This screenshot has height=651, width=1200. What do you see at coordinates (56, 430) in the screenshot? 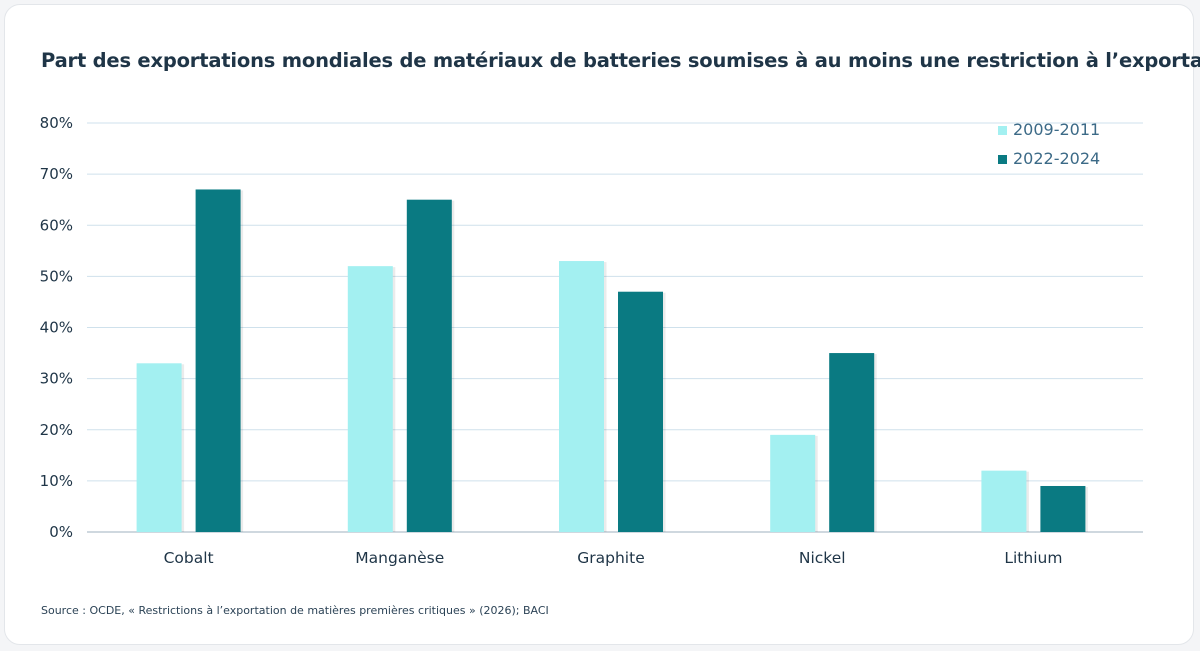
I see `y-tick-label: 20%` at bounding box center [56, 430].